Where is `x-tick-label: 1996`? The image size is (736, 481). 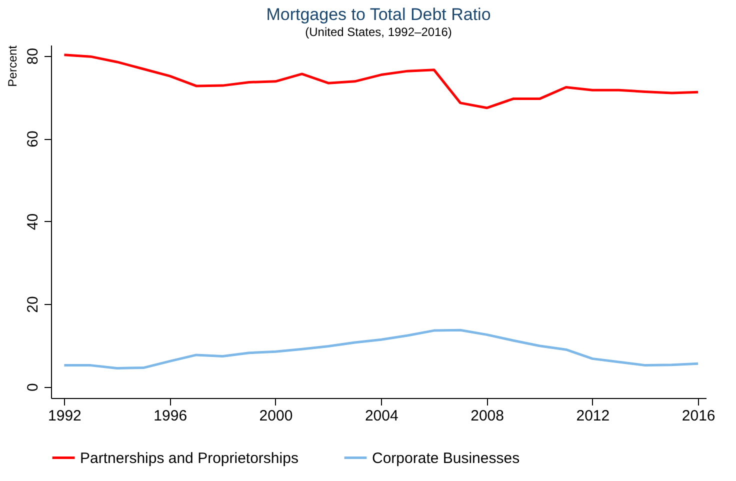
x-tick-label: 1996 is located at coordinates (171, 416).